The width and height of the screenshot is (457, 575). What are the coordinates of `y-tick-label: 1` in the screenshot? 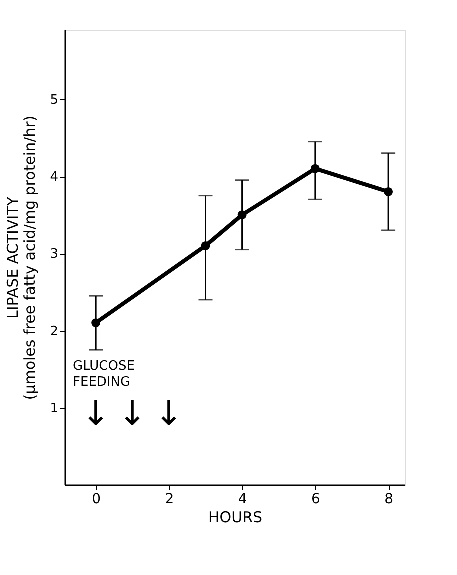 It's located at (54, 408).